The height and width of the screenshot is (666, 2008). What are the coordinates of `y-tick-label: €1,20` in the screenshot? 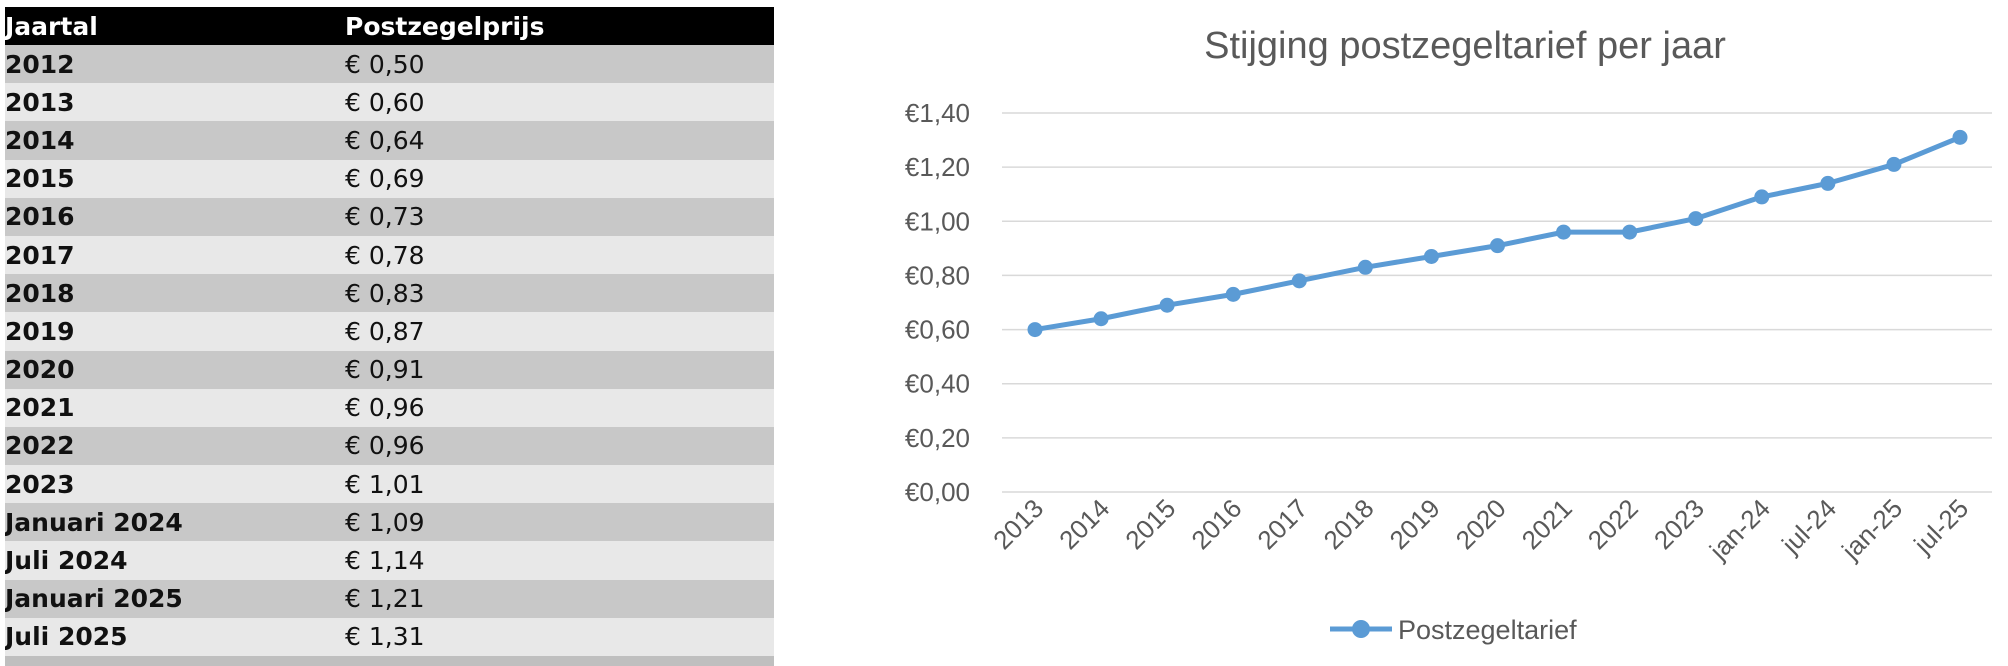 It's located at (937, 167).